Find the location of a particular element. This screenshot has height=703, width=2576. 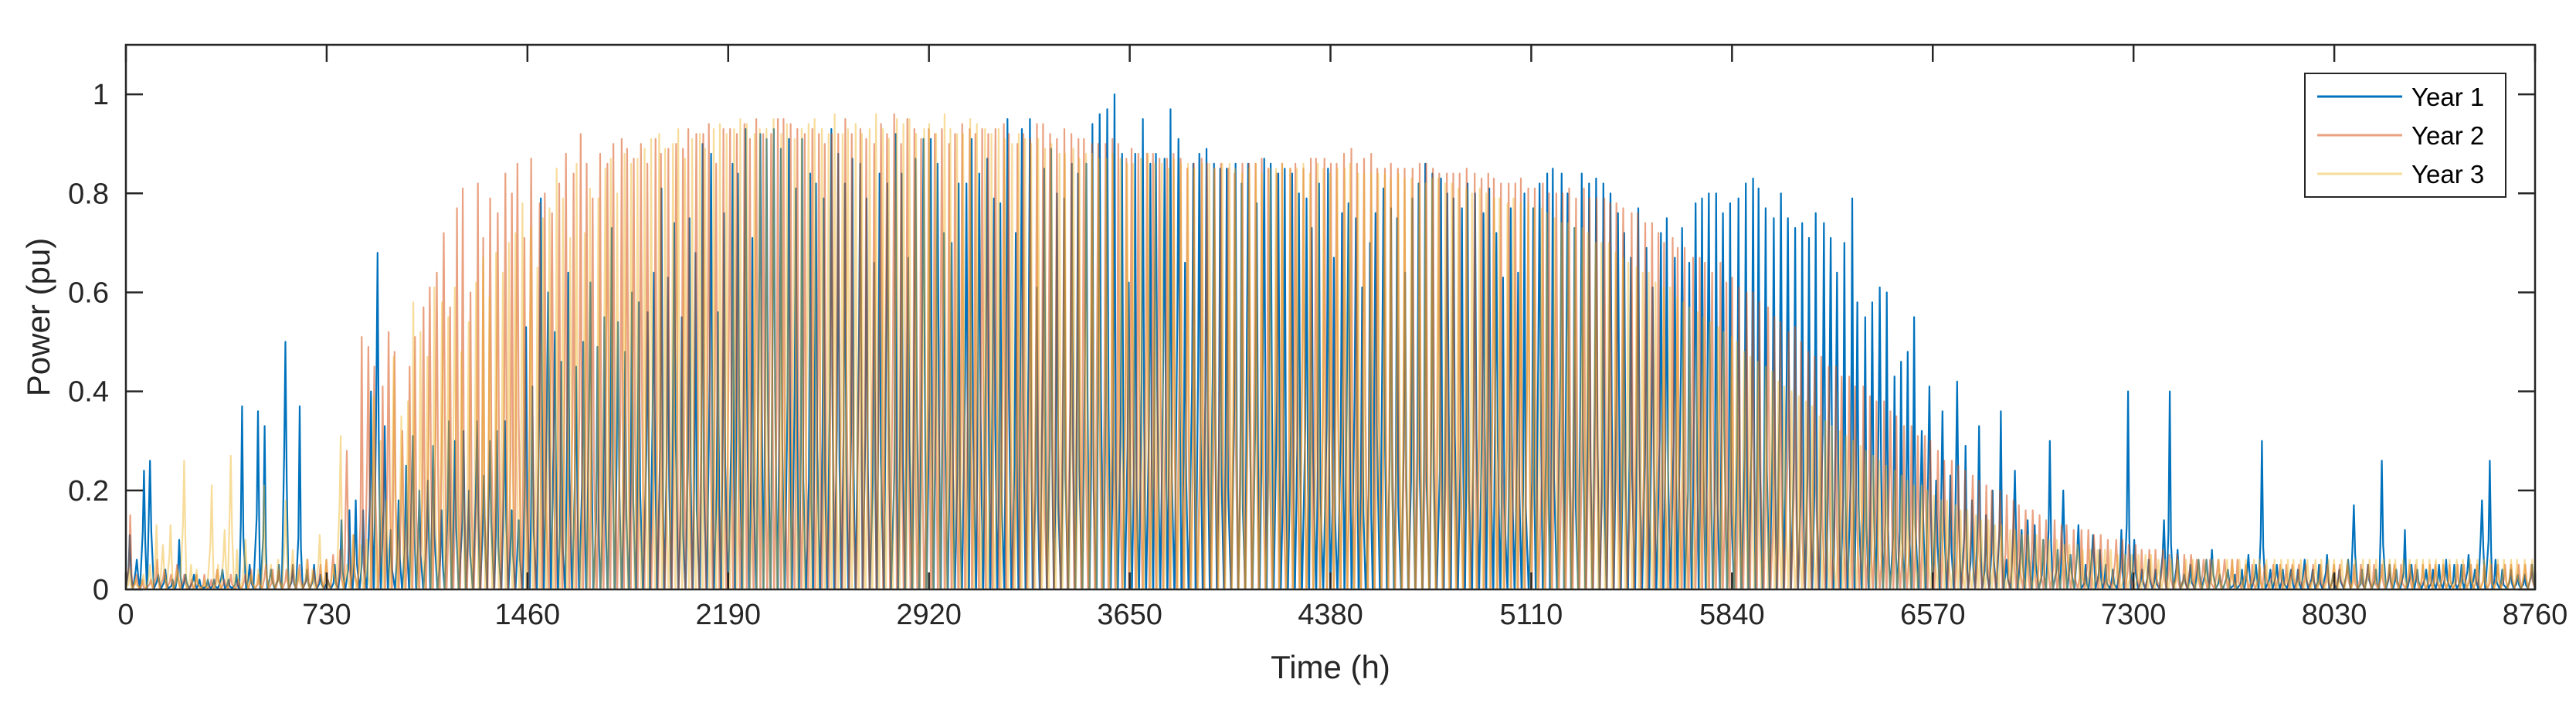

y-axis-label: Power (pu) is located at coordinates (38, 317).